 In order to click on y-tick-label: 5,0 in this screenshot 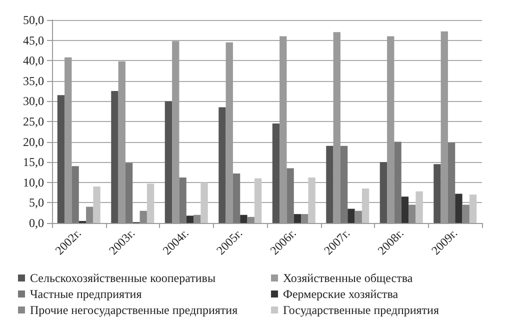, I will do `click(36, 203)`.